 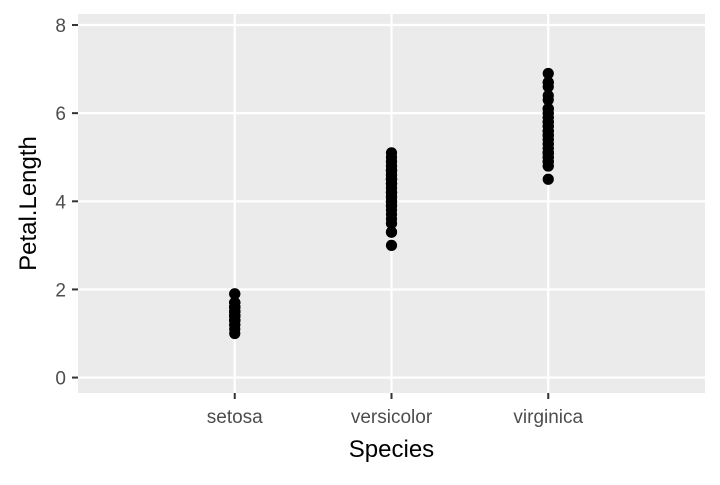 I want to click on y-tick-label: 2, so click(x=60, y=290).